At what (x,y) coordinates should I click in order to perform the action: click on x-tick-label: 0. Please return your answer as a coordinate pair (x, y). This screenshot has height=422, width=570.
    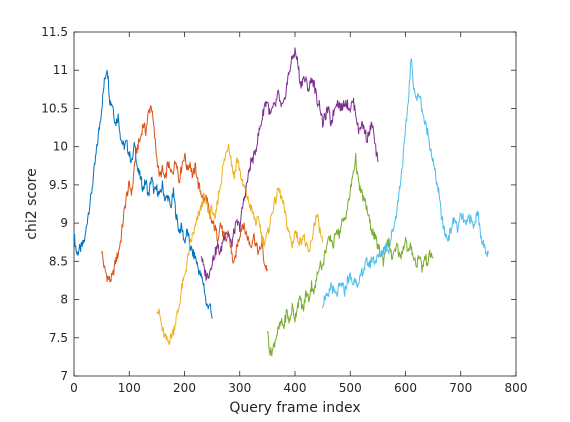
    Looking at the image, I should click on (74, 388).